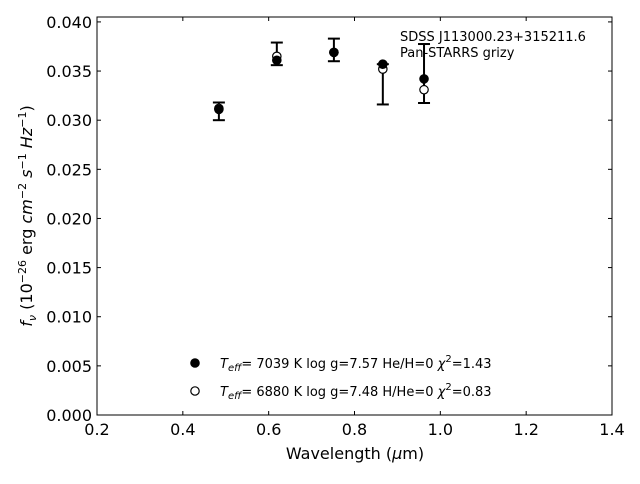  I want to click on open-point, so click(424, 89).